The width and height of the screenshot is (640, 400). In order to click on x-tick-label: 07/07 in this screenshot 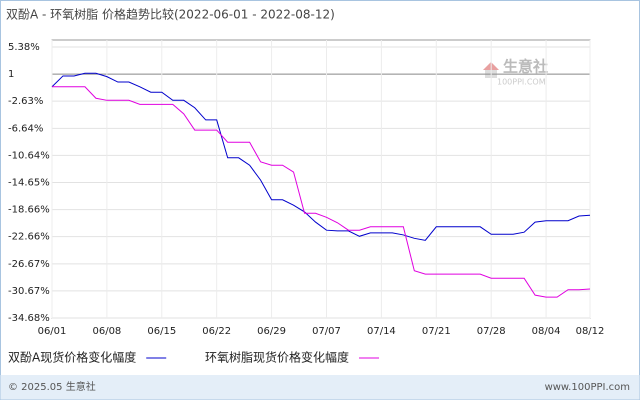, I will do `click(326, 331)`.